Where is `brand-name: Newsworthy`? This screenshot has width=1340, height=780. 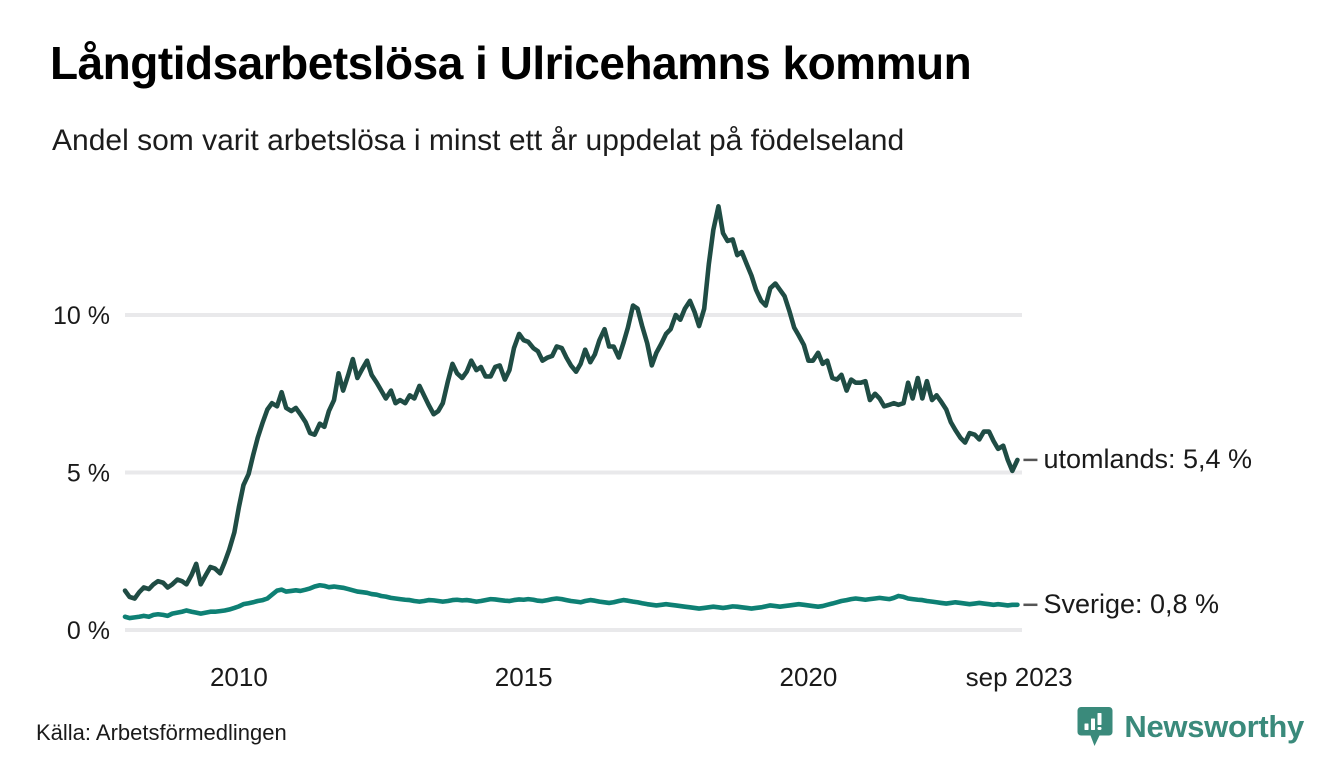 brand-name: Newsworthy is located at coordinates (1214, 726).